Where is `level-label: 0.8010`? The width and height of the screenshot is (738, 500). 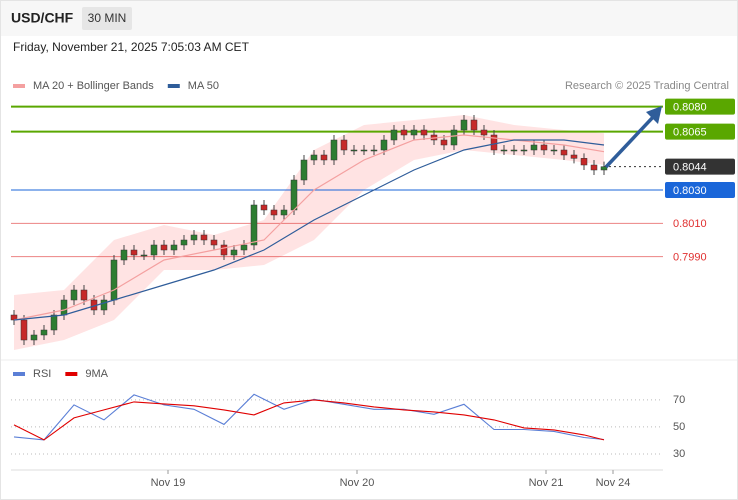
level-label: 0.8010 is located at coordinates (690, 224).